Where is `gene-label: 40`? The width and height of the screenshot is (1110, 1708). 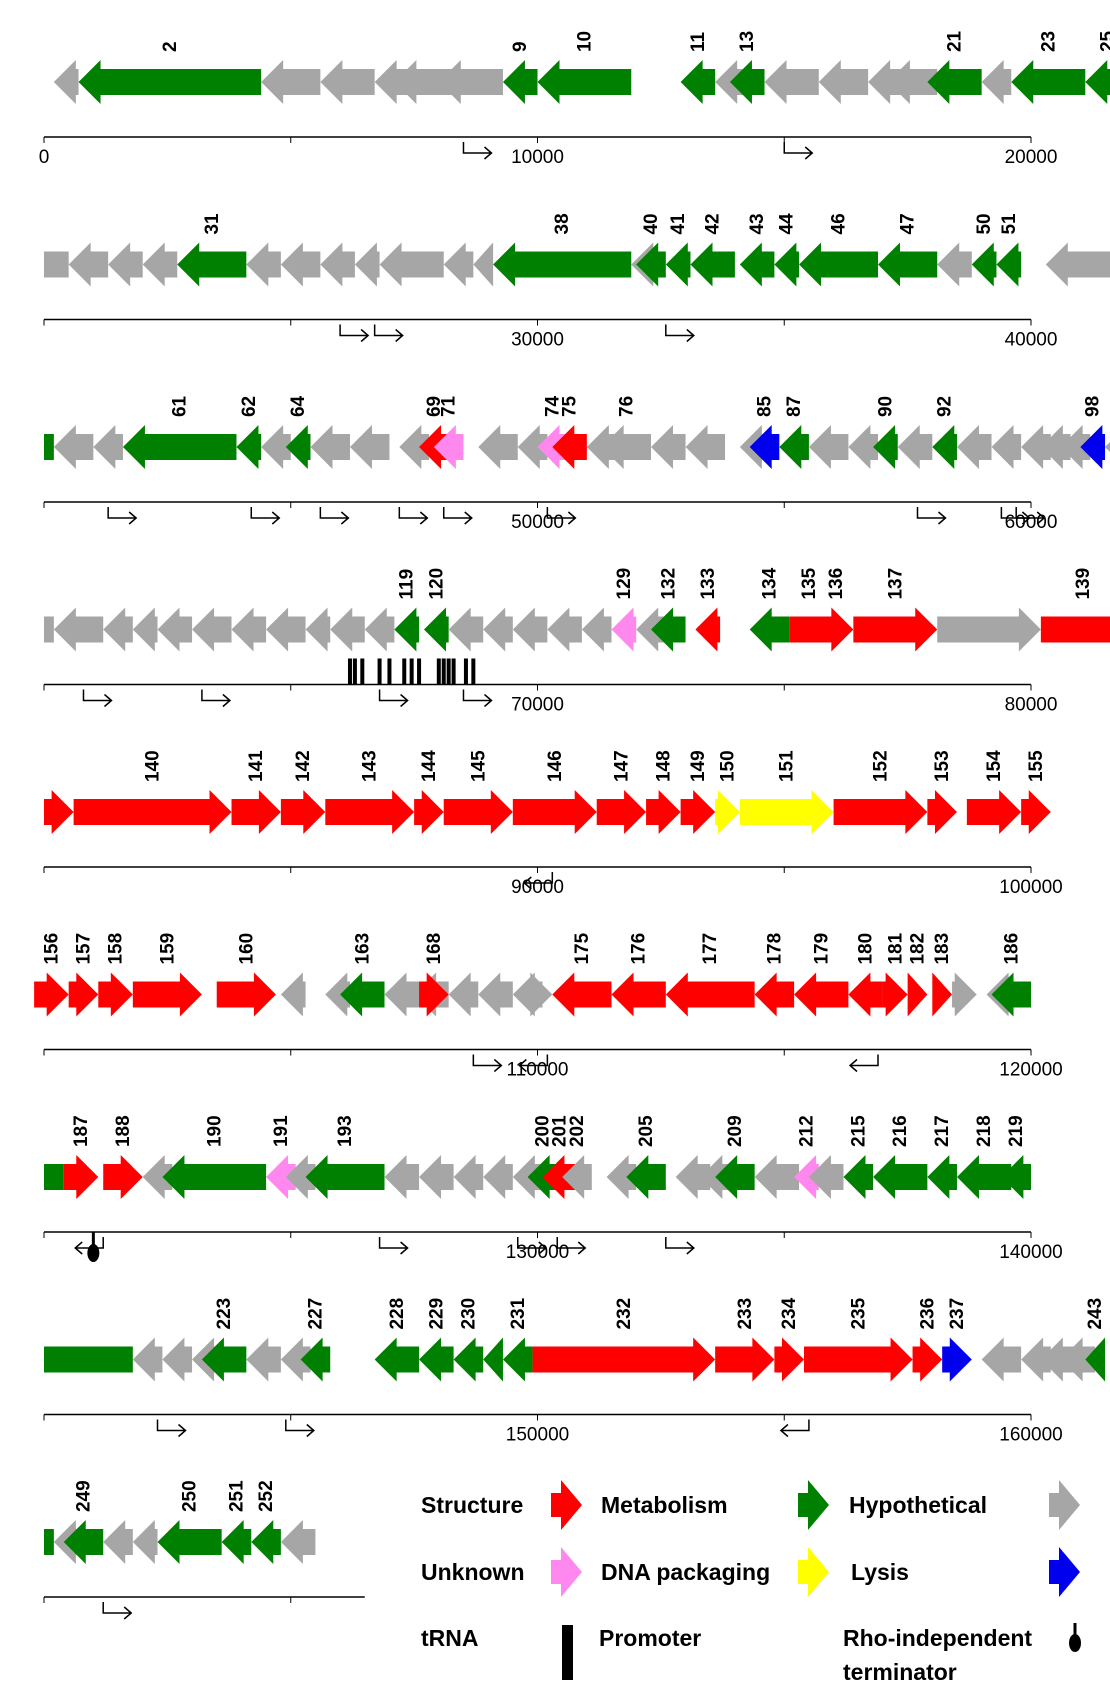 gene-label: 40 is located at coordinates (651, 223).